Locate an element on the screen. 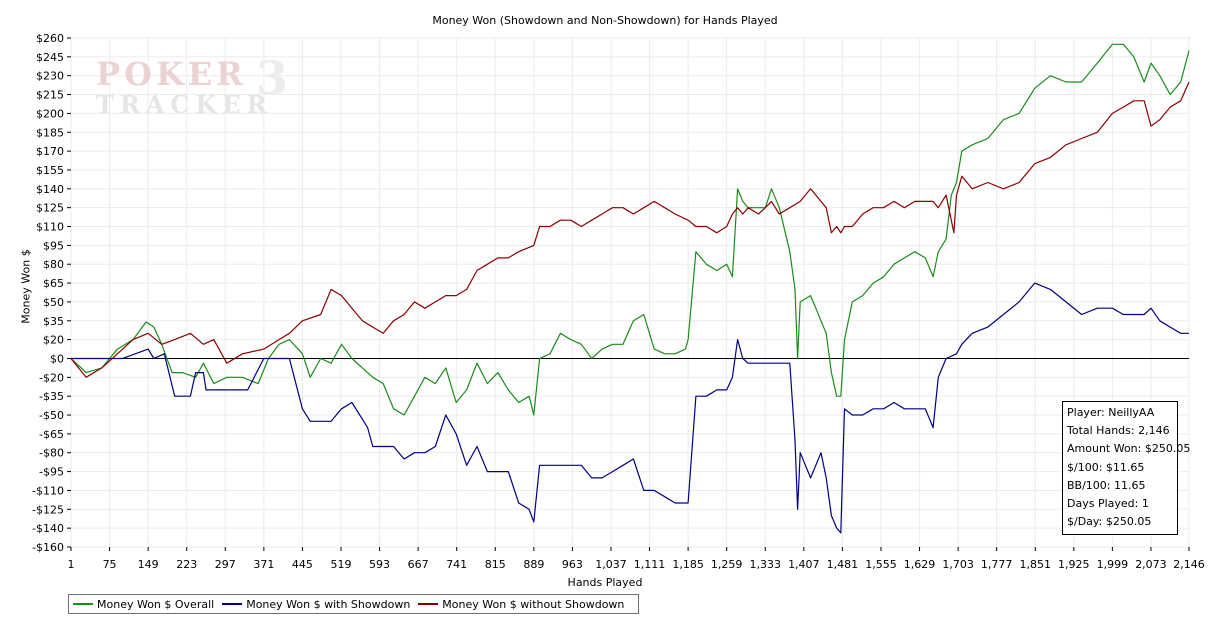 This screenshot has height=632, width=1210. x-tick-label: 1,259 is located at coordinates (727, 564).